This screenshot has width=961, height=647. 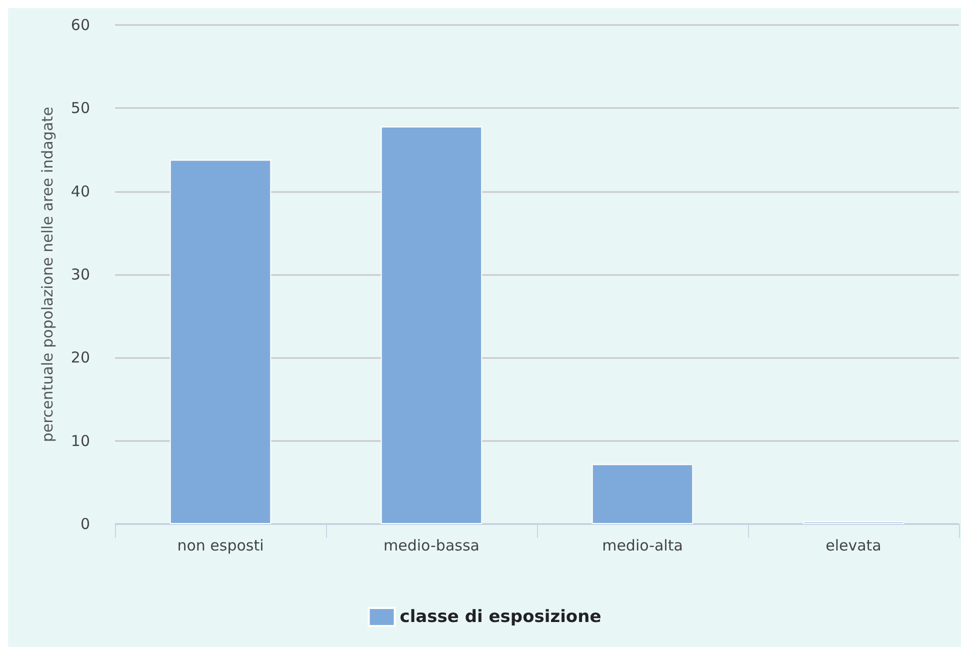 What do you see at coordinates (501, 617) in the screenshot?
I see `legend-label: classe di esposizione` at bounding box center [501, 617].